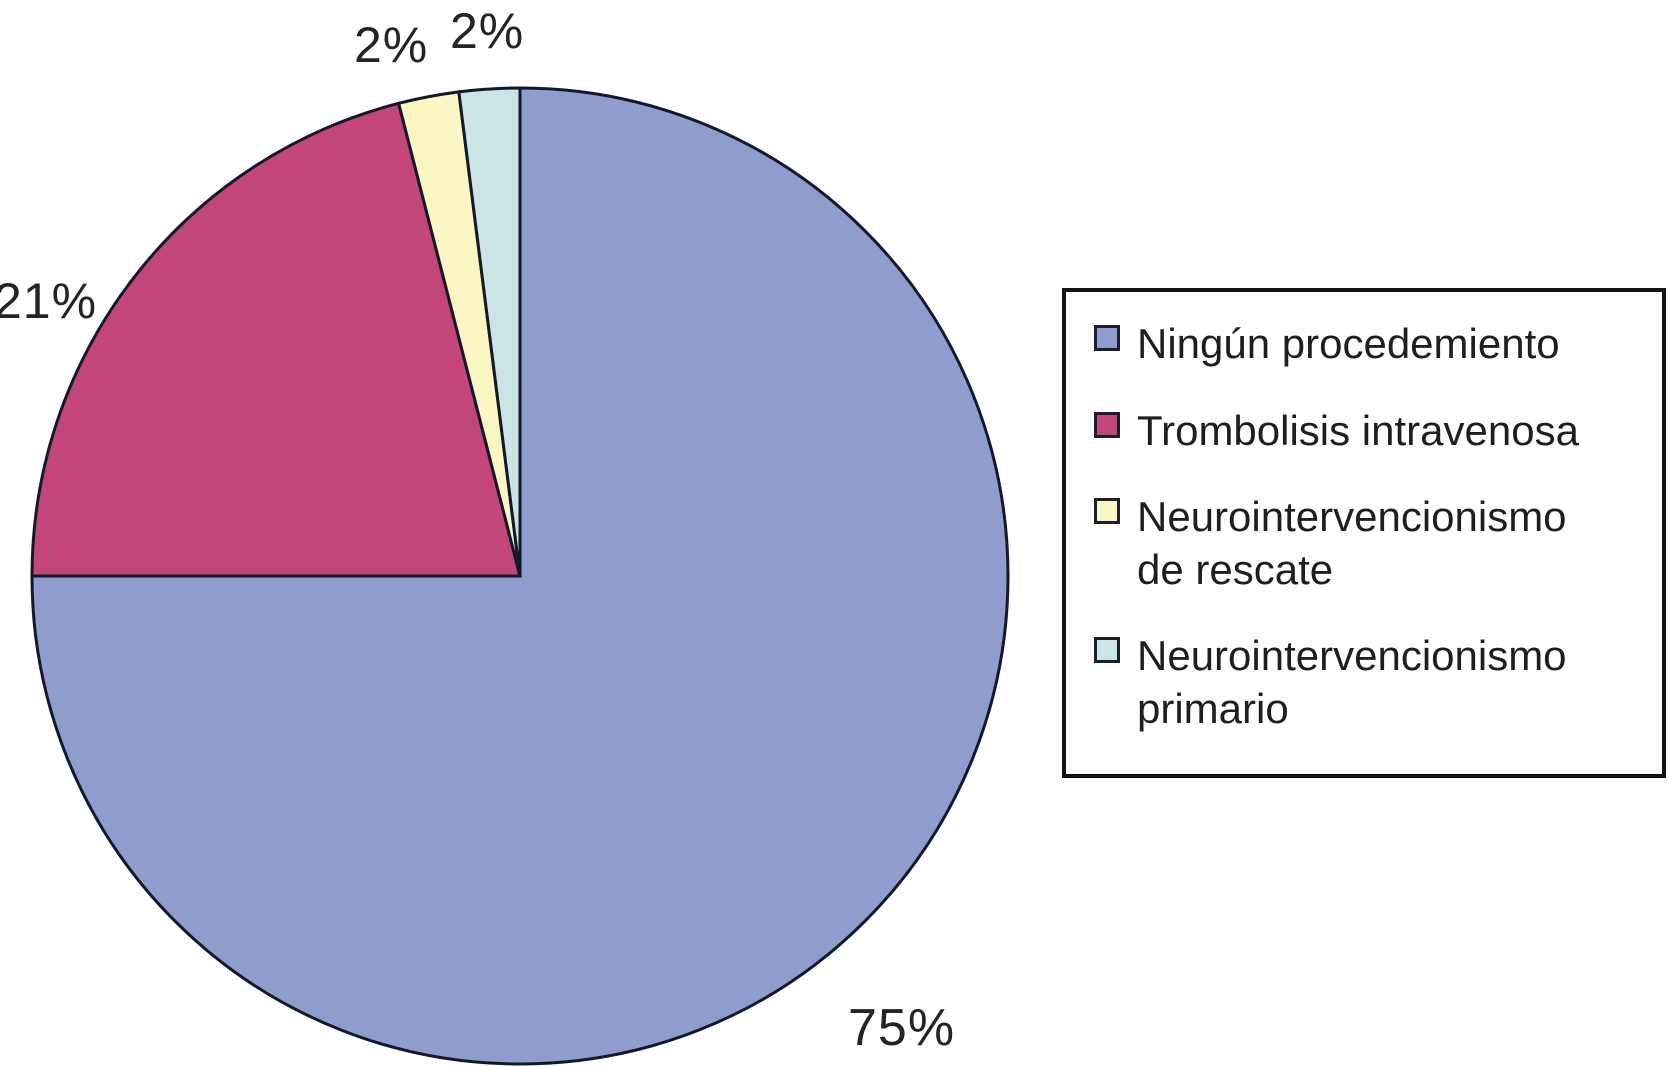  Describe the element at coordinates (1358, 430) in the screenshot. I see `legend-item-label: Trombolisis intravenosa` at that location.